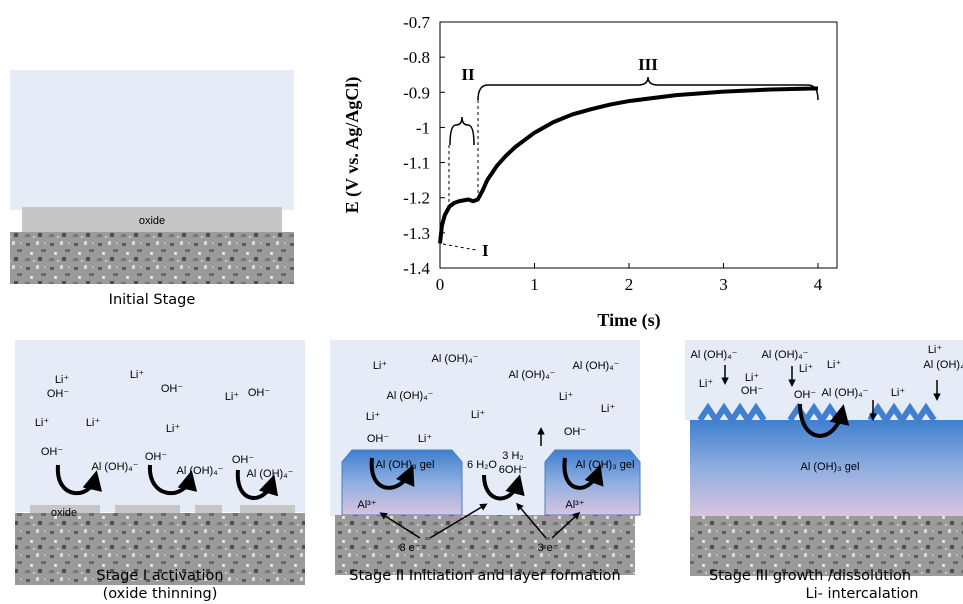 Image resolution: width=963 pixels, height=604 pixels. What do you see at coordinates (452, 452) in the screenshot?
I see `arrows` at bounding box center [452, 452].